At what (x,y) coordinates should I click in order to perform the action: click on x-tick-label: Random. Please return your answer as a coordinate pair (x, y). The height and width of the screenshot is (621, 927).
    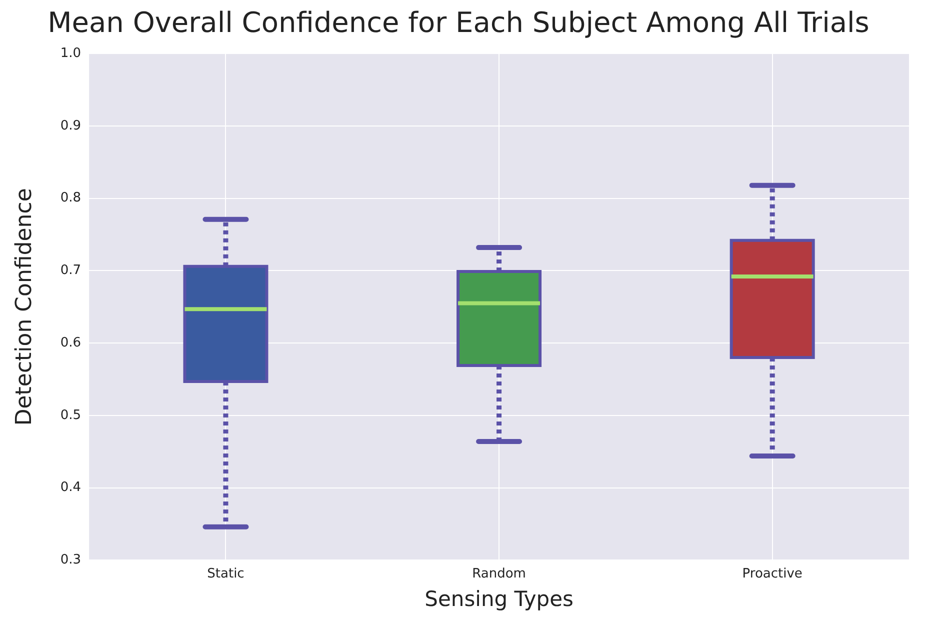
    Looking at the image, I should click on (499, 574).